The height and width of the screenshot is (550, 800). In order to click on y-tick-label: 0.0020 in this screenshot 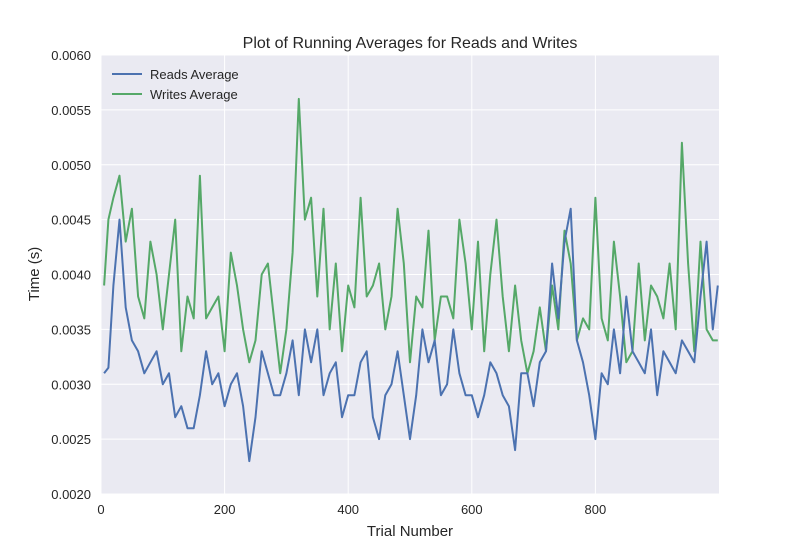, I will do `click(71, 494)`.